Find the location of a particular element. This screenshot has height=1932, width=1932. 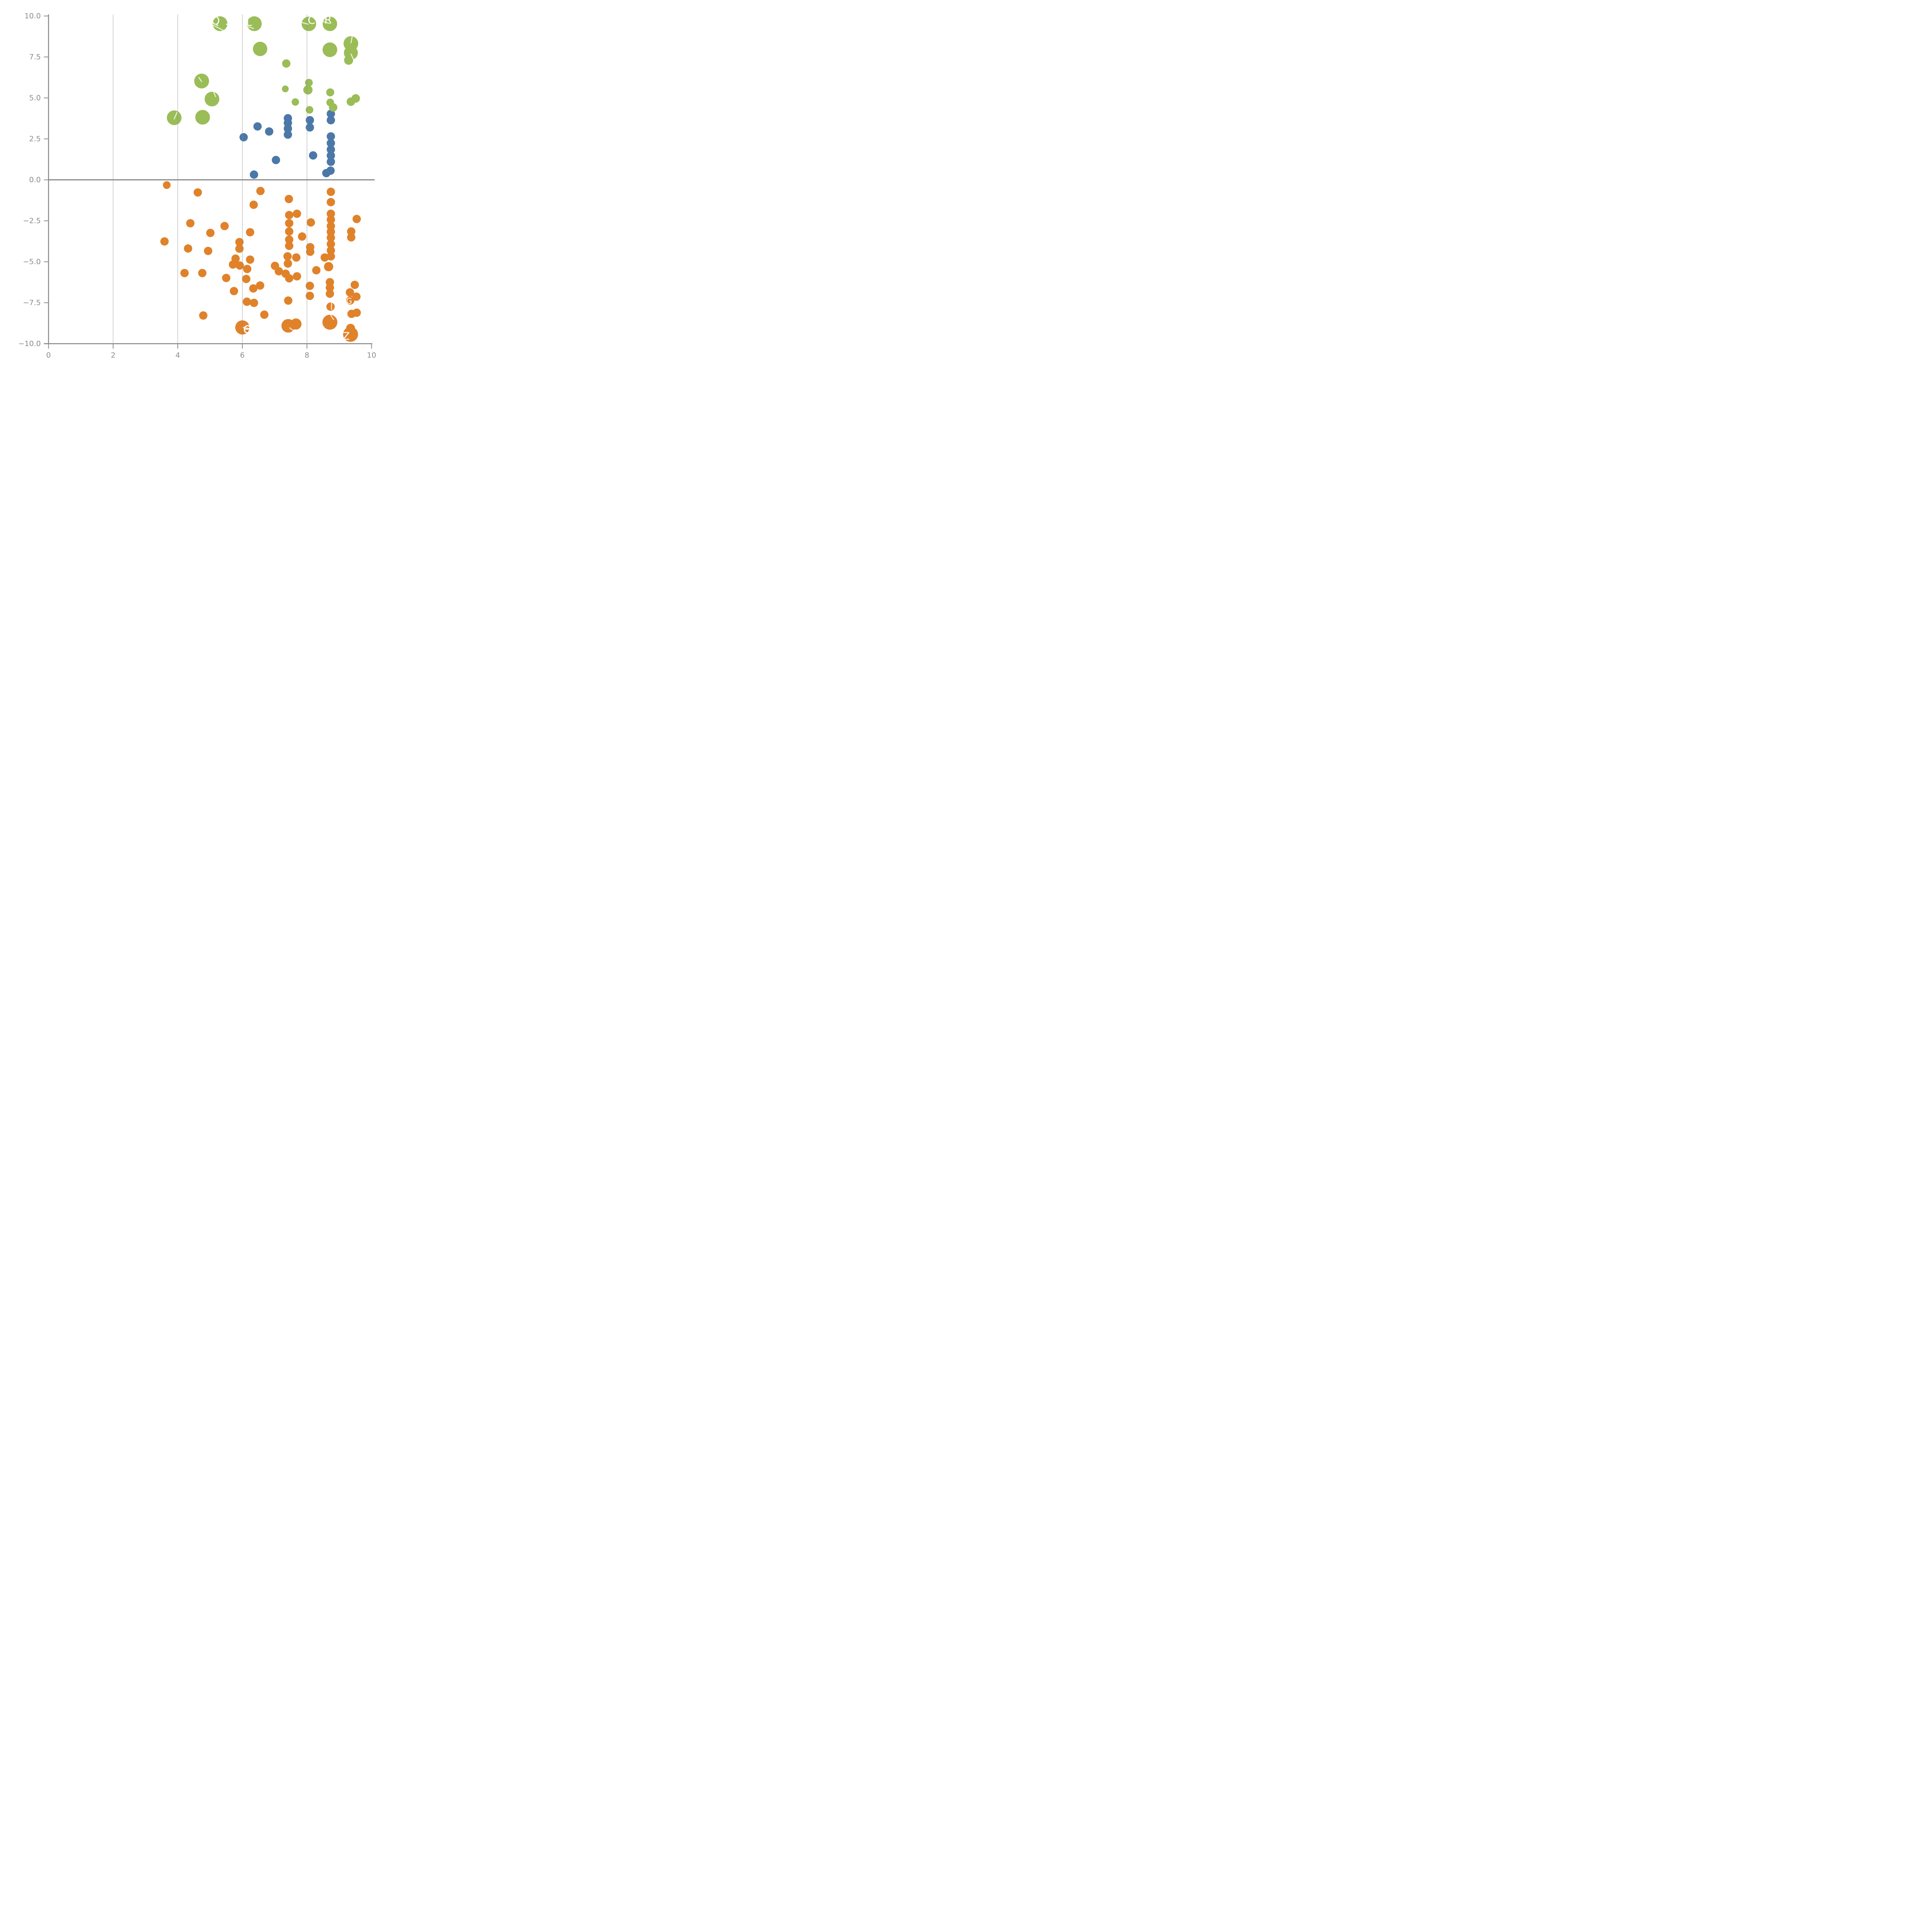

y-tick-label-7.5: 7.5 is located at coordinates (35, 57).